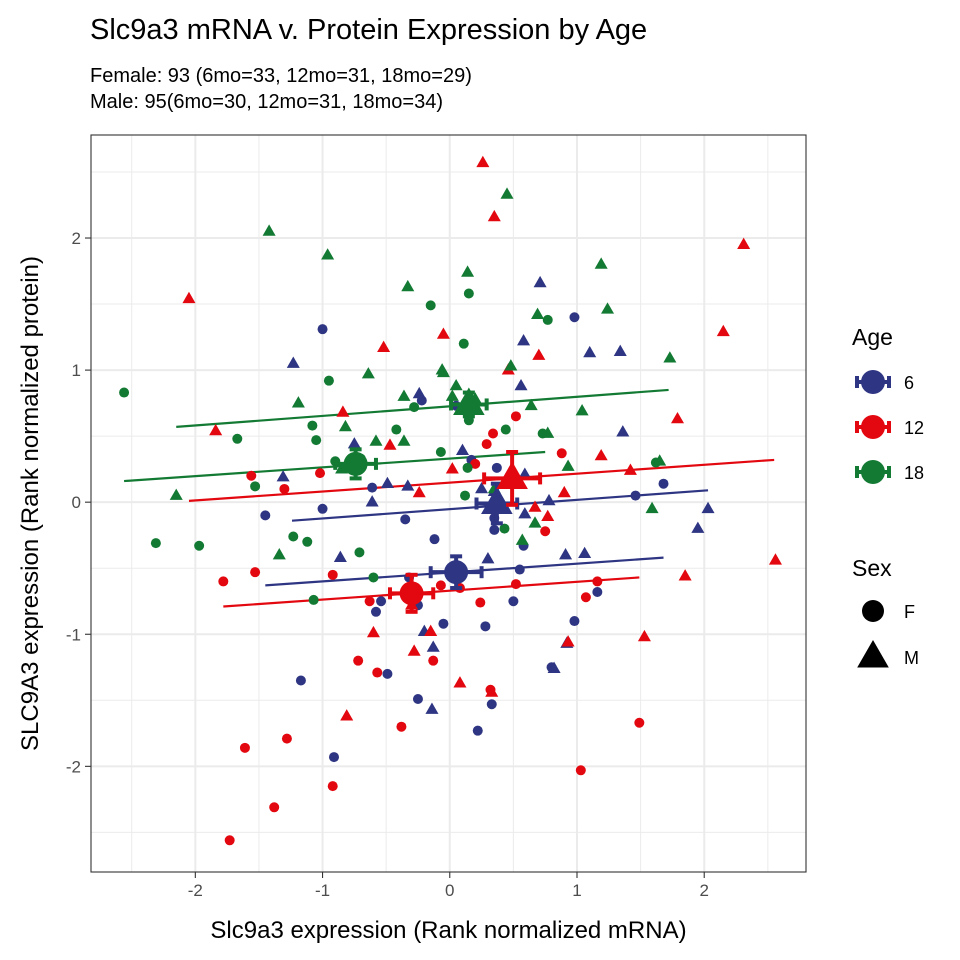 The image size is (960, 960). What do you see at coordinates (195, 890) in the screenshot?
I see `x-tick-label: -2` at bounding box center [195, 890].